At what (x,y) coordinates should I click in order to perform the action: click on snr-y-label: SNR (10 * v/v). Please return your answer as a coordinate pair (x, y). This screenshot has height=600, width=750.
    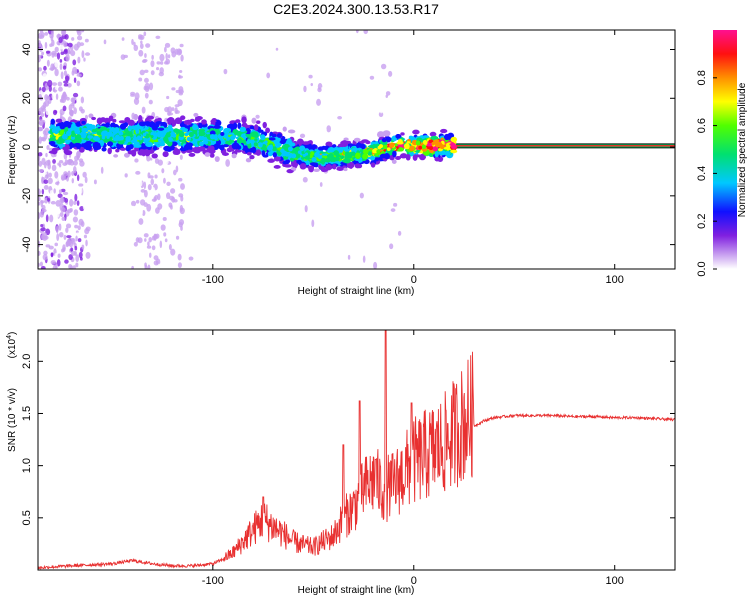
    Looking at the image, I should click on (12, 420).